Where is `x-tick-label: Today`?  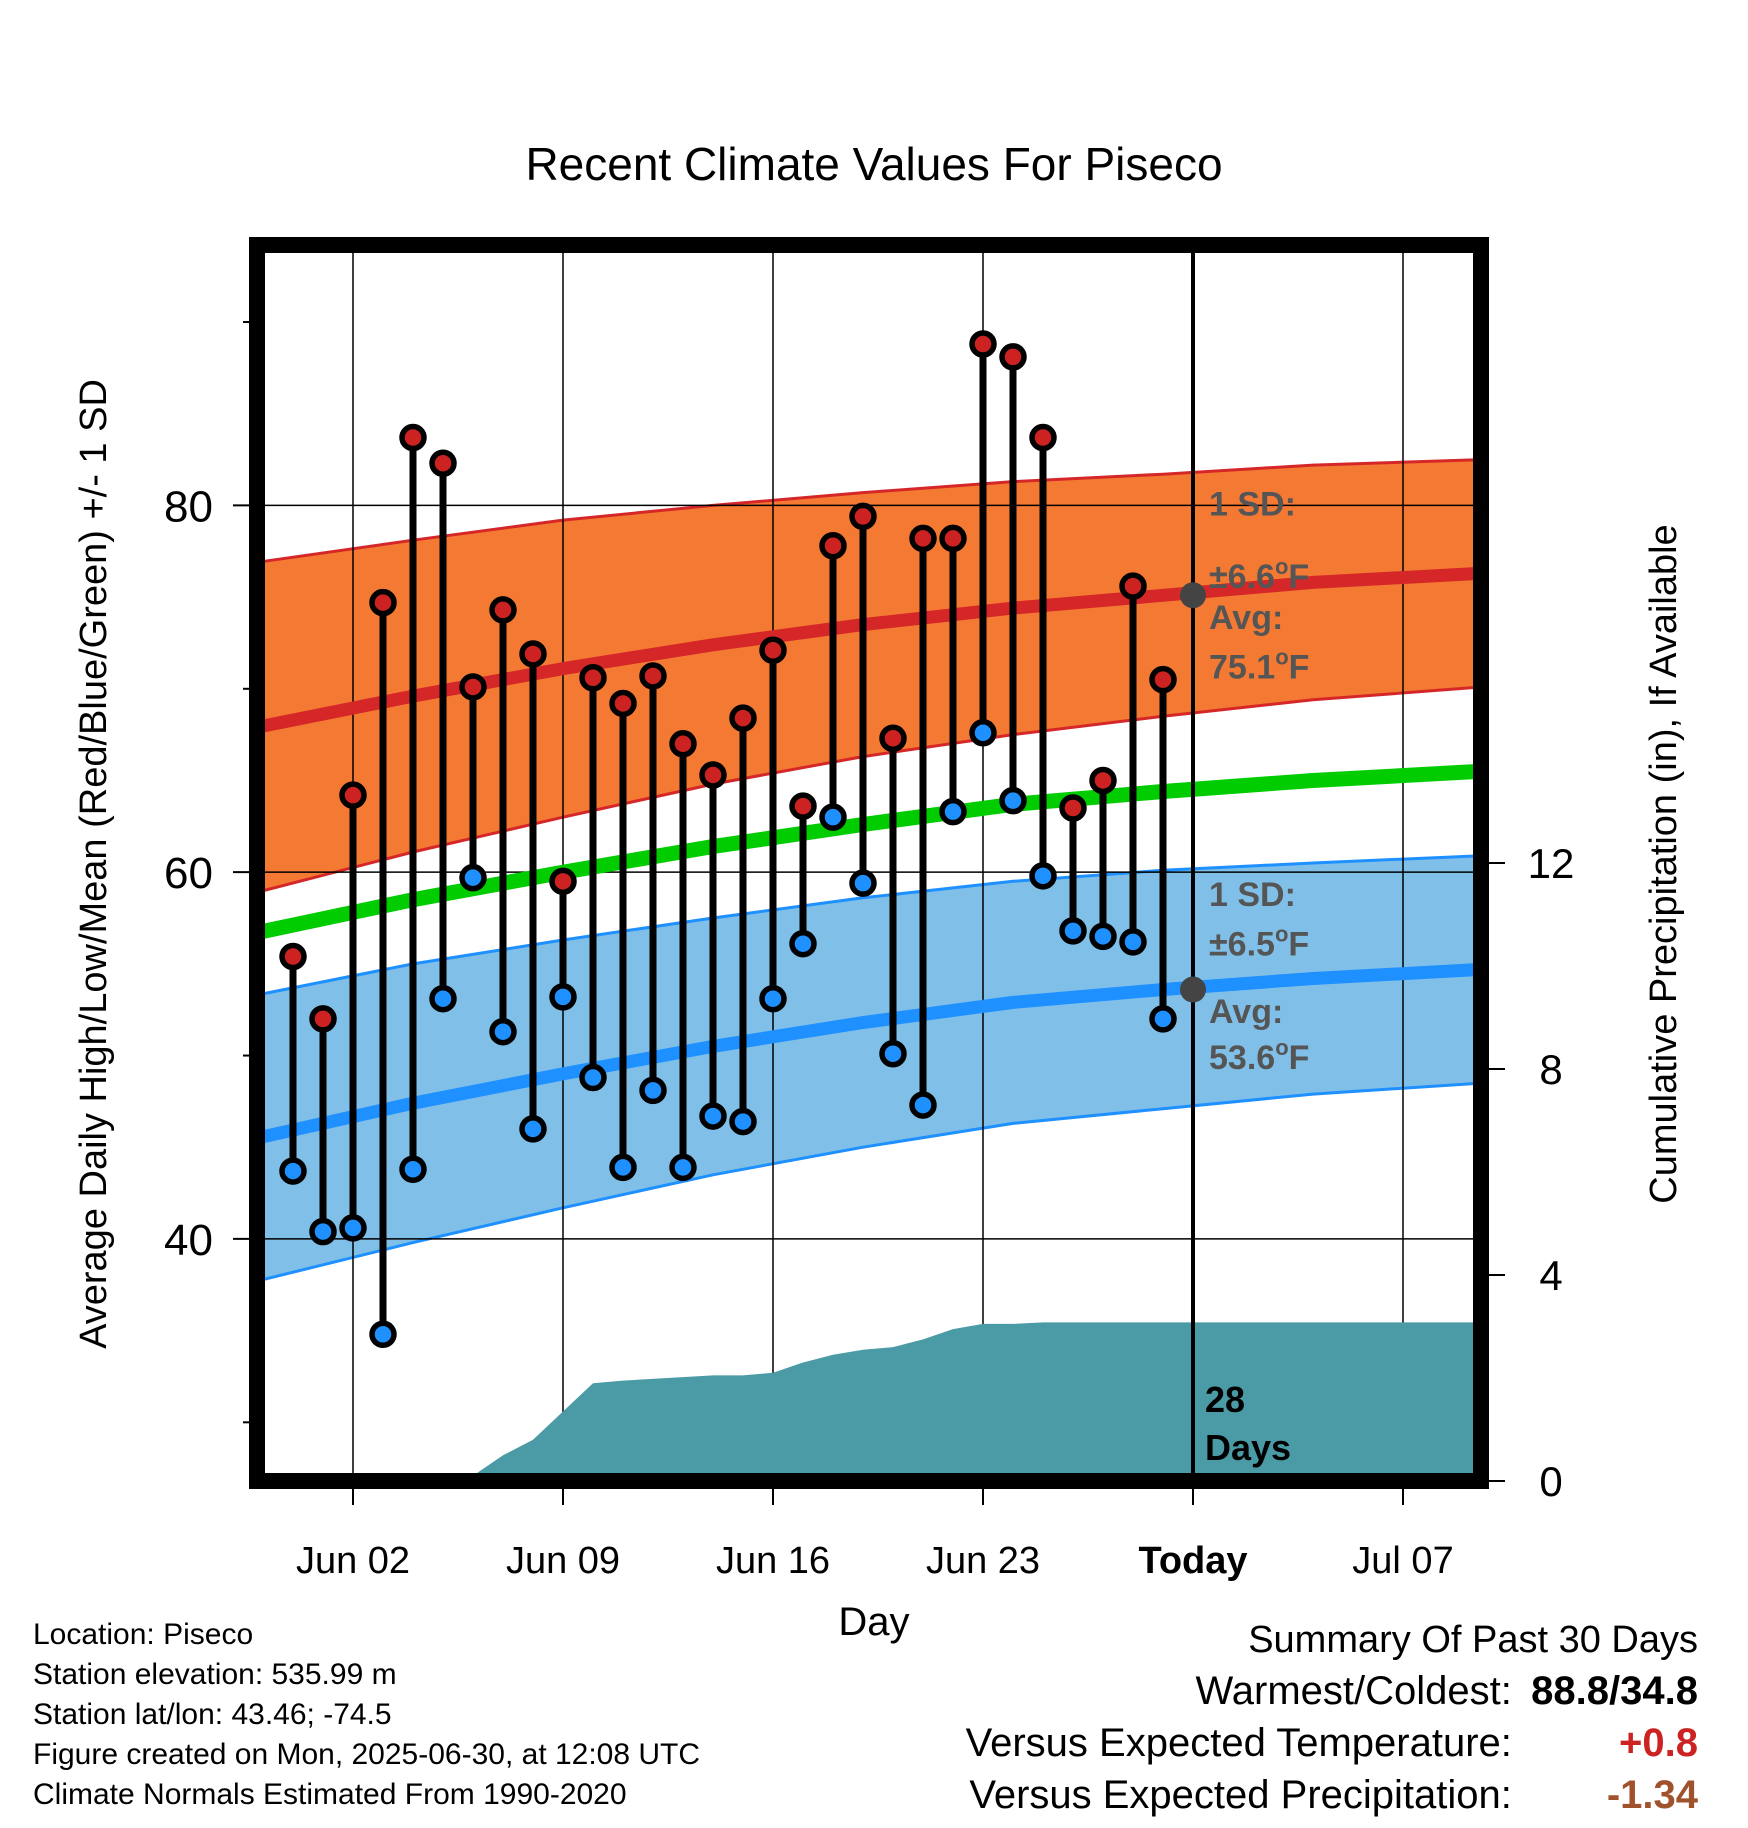
x-tick-label: Today is located at coordinates (1192, 1561).